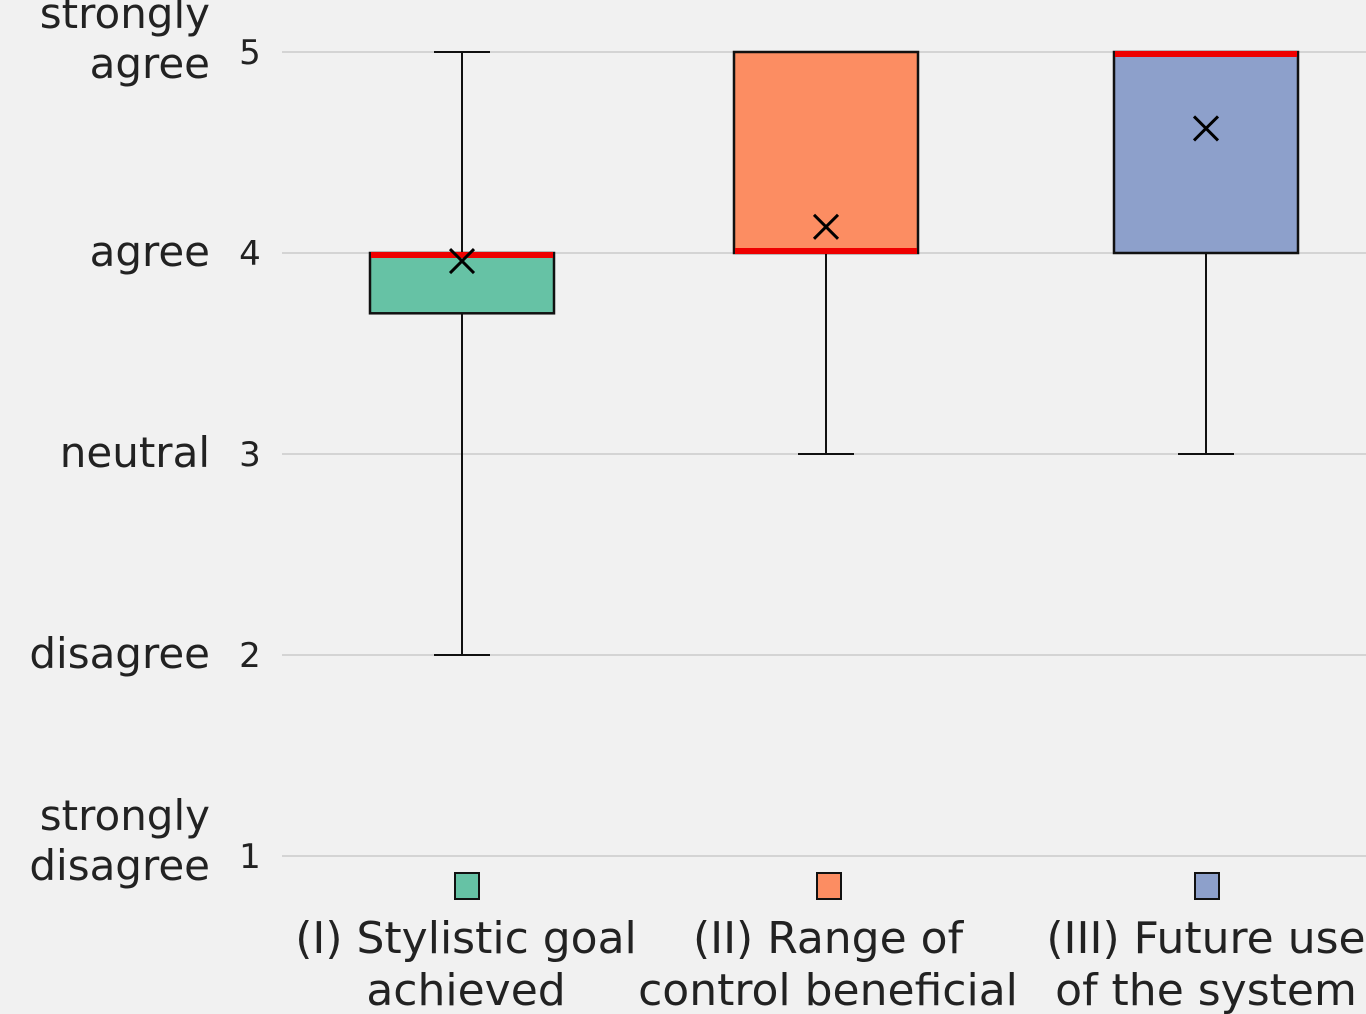 This screenshot has height=1014, width=1366. Describe the element at coordinates (465, 989) in the screenshot. I see `category-label: achieved` at that location.